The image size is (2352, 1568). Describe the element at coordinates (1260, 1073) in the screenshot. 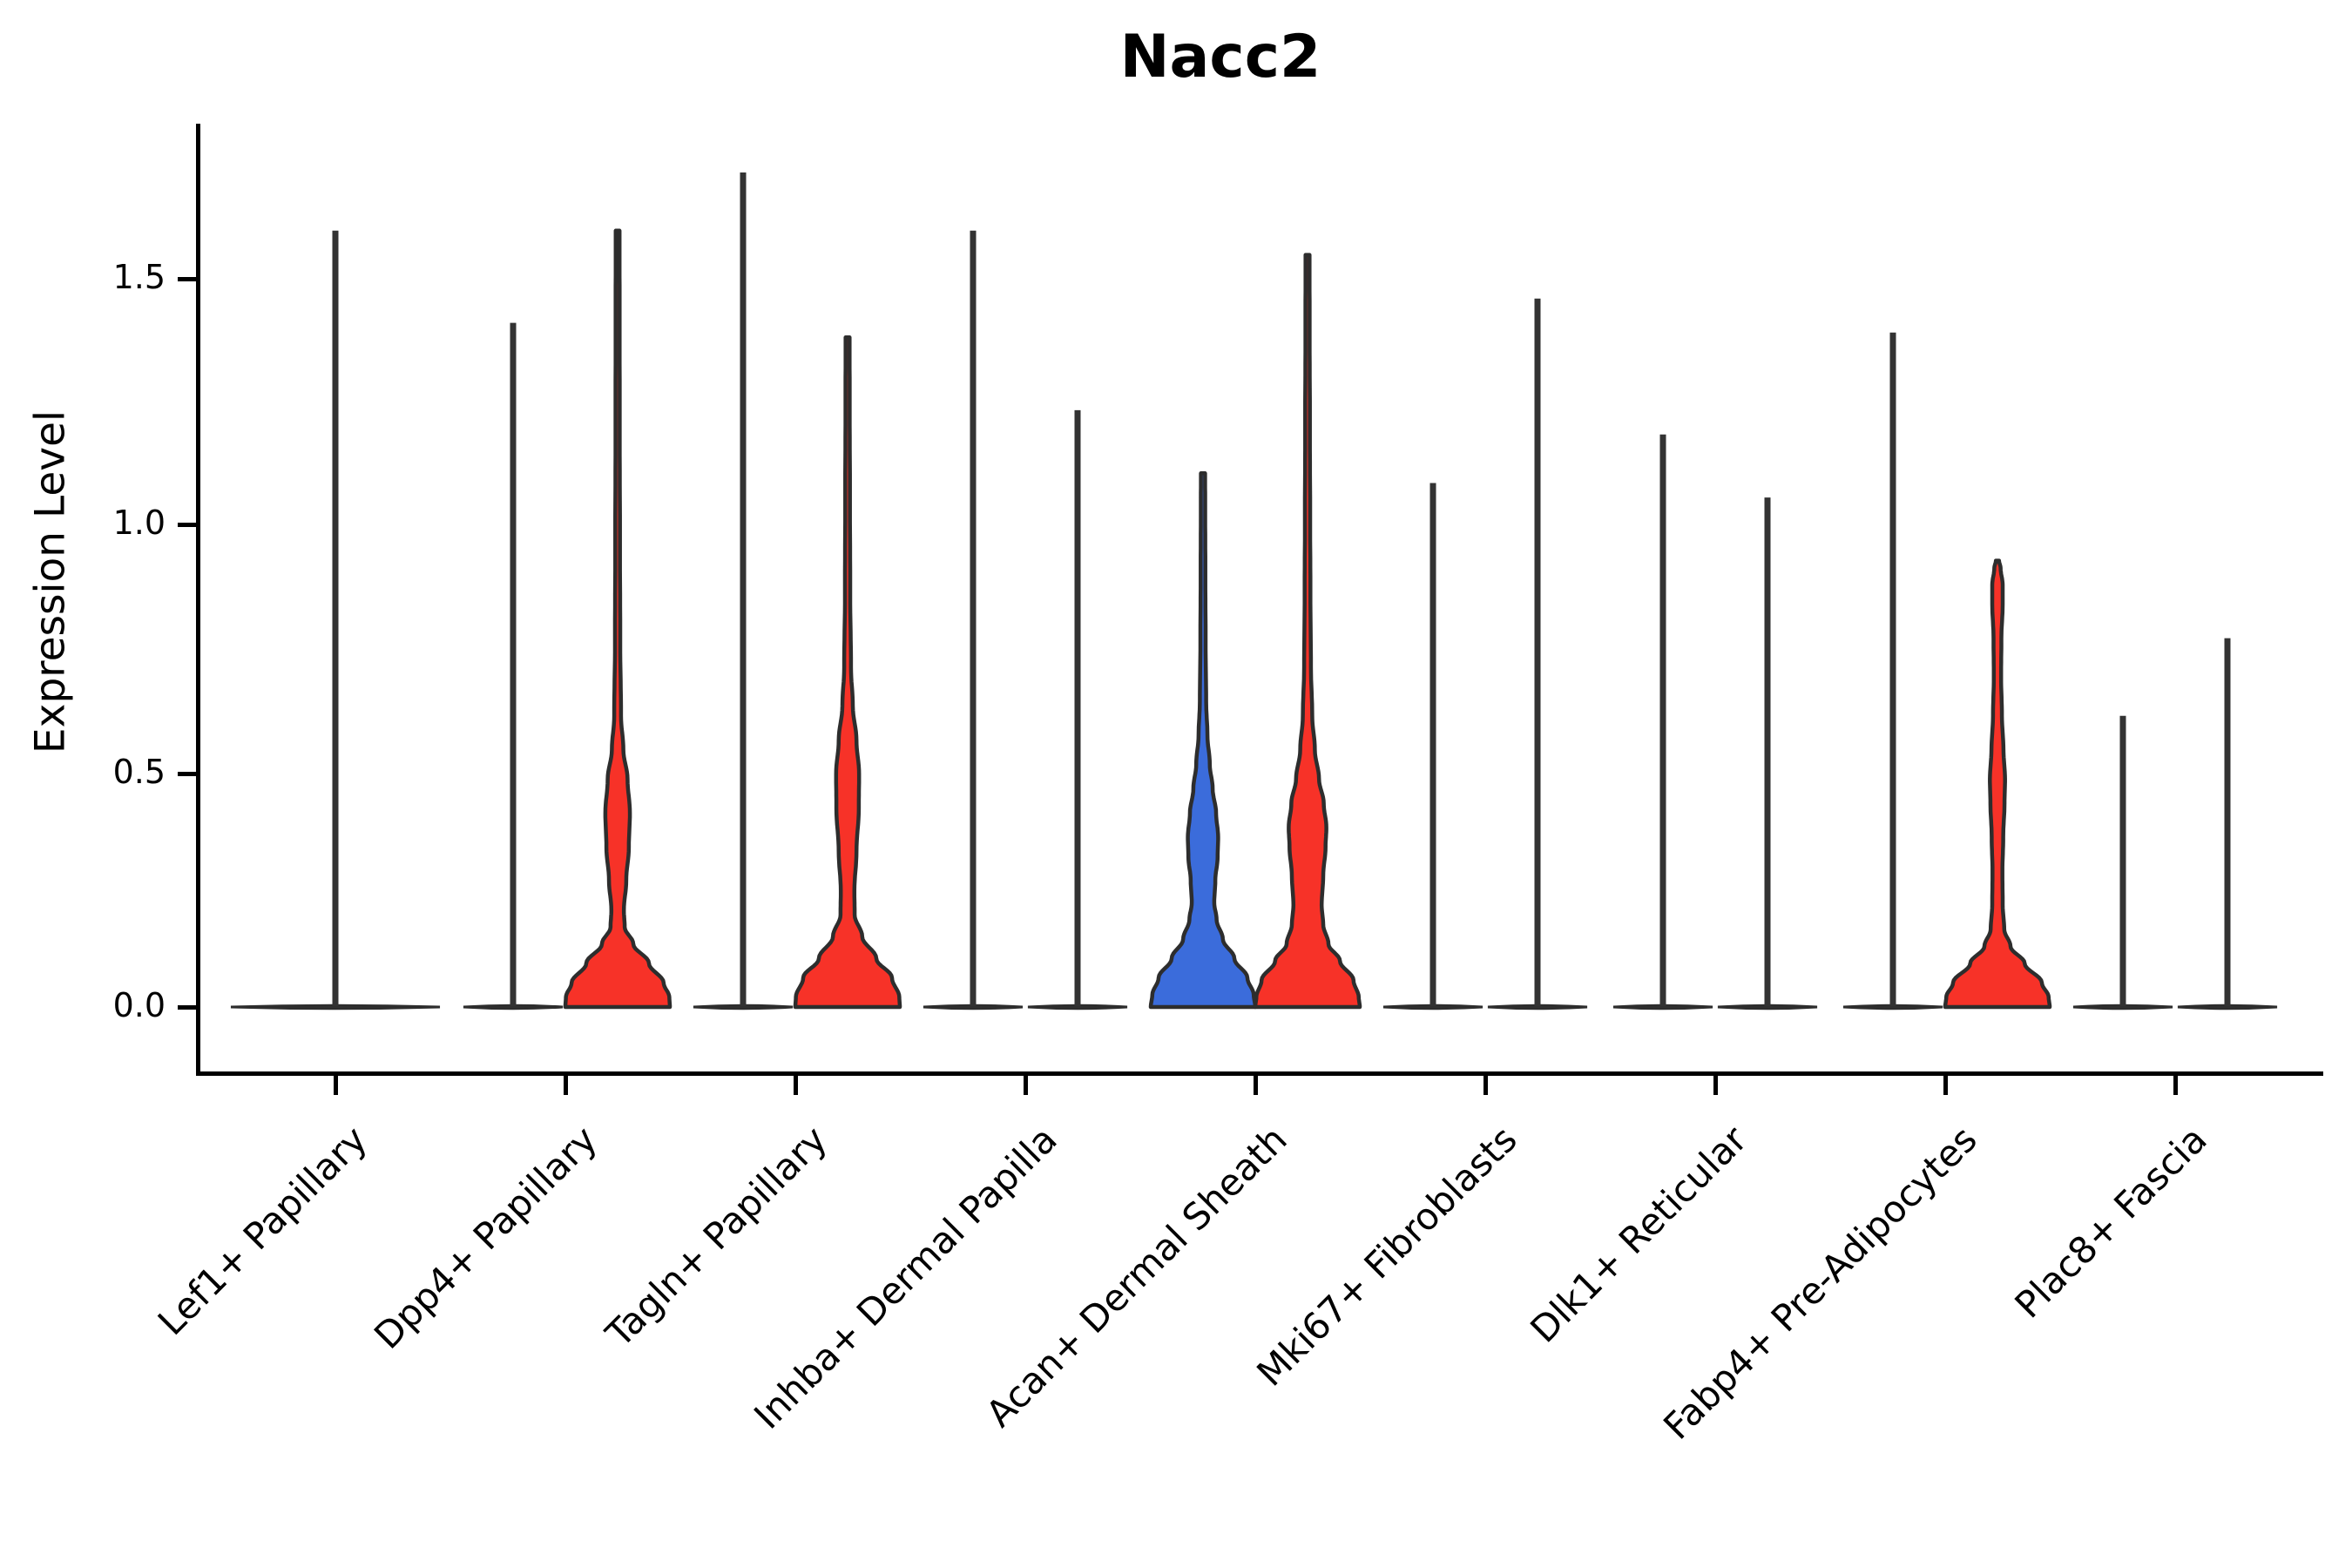

I see `x-axis-spine` at that location.